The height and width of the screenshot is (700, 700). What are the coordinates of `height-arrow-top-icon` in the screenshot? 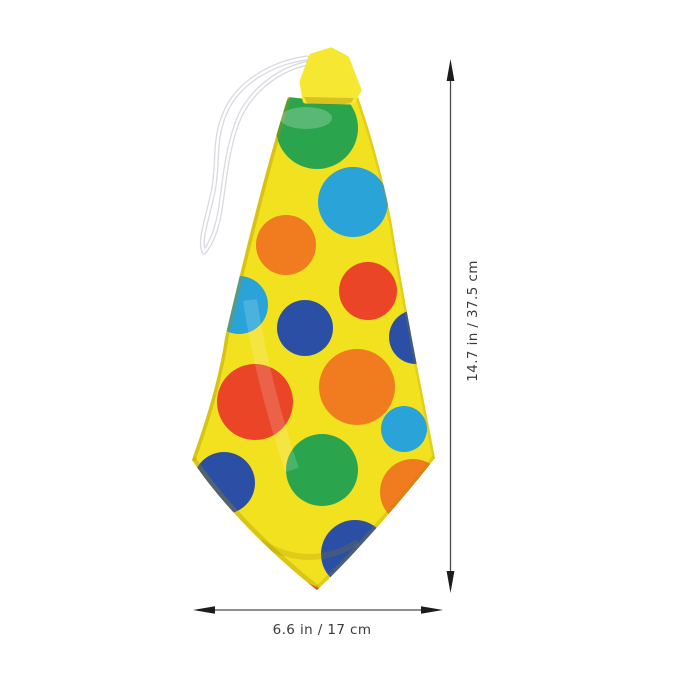 It's located at (450, 70).